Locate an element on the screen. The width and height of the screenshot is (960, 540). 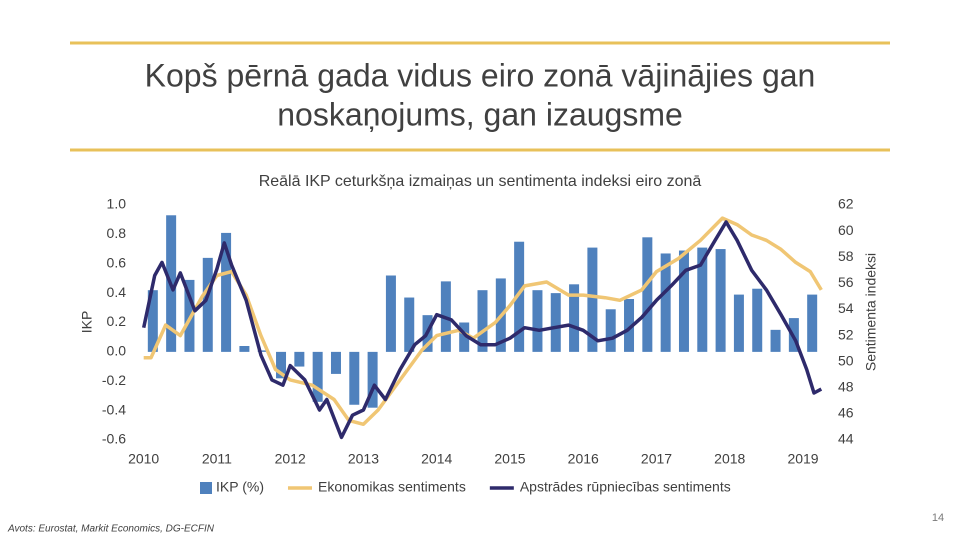
legend-label: Apstrādes rūpniecības sentiments is located at coordinates (625, 487).